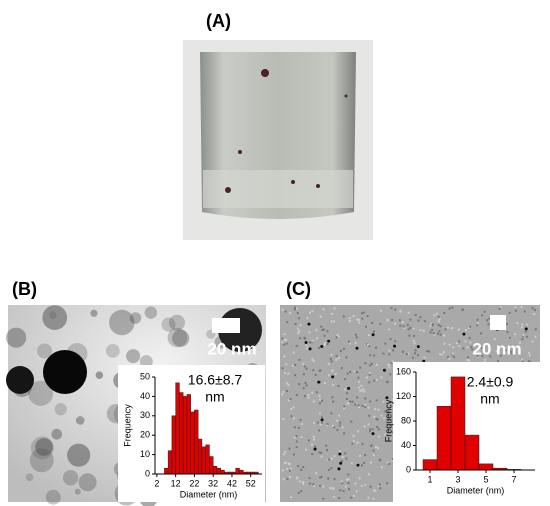 The image size is (550, 506). Describe the element at coordinates (496, 348) in the screenshot. I see `scale-bar-label: 20 nm` at that location.